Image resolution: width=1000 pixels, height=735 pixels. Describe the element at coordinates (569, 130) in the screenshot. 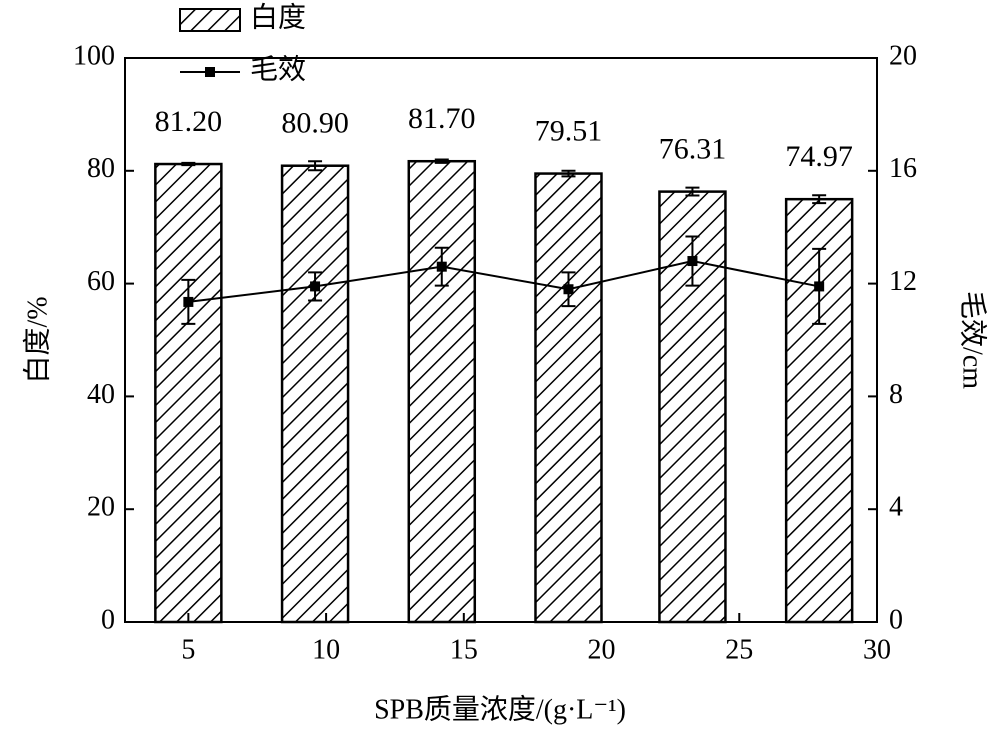

I see `data-label: 79.51` at that location.